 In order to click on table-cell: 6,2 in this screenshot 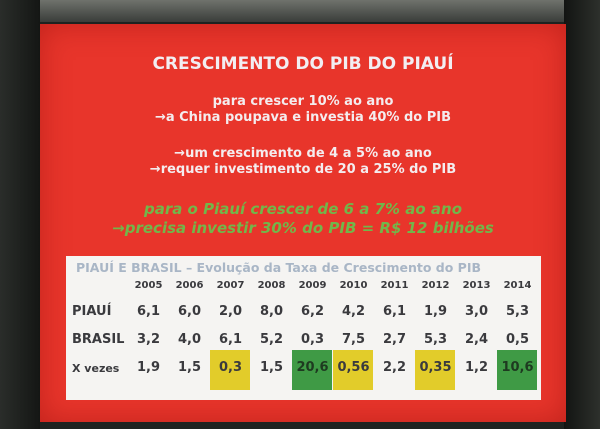, I will do `click(312, 311)`.